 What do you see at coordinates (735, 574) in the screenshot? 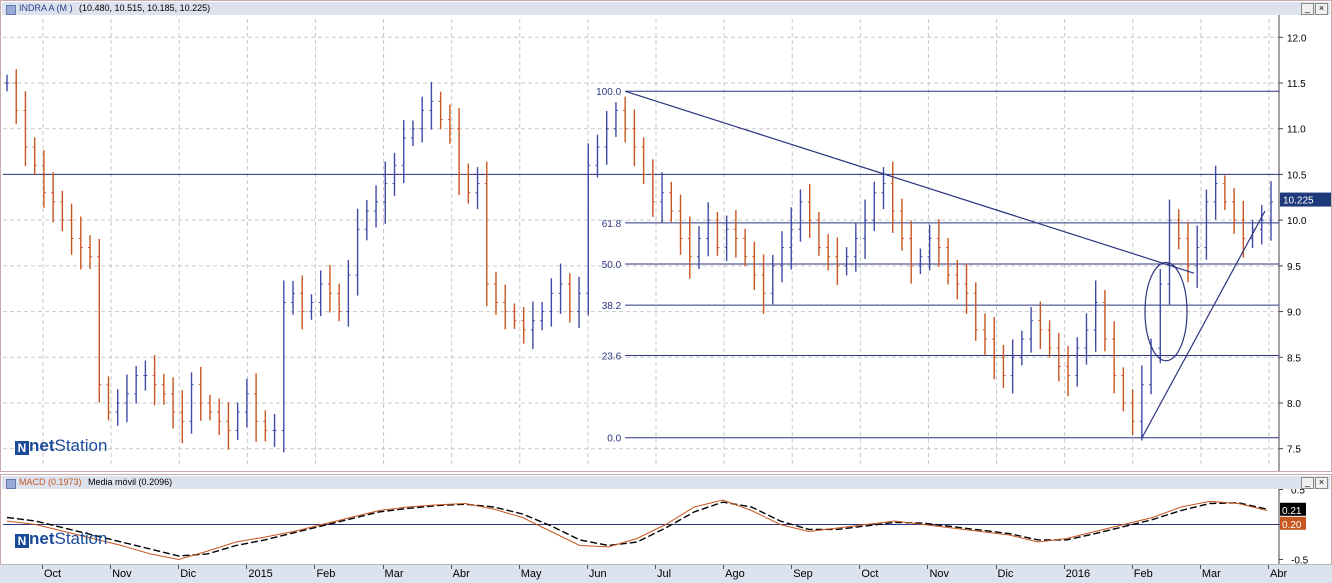
I see `x-tick-label: Ago` at bounding box center [735, 574].